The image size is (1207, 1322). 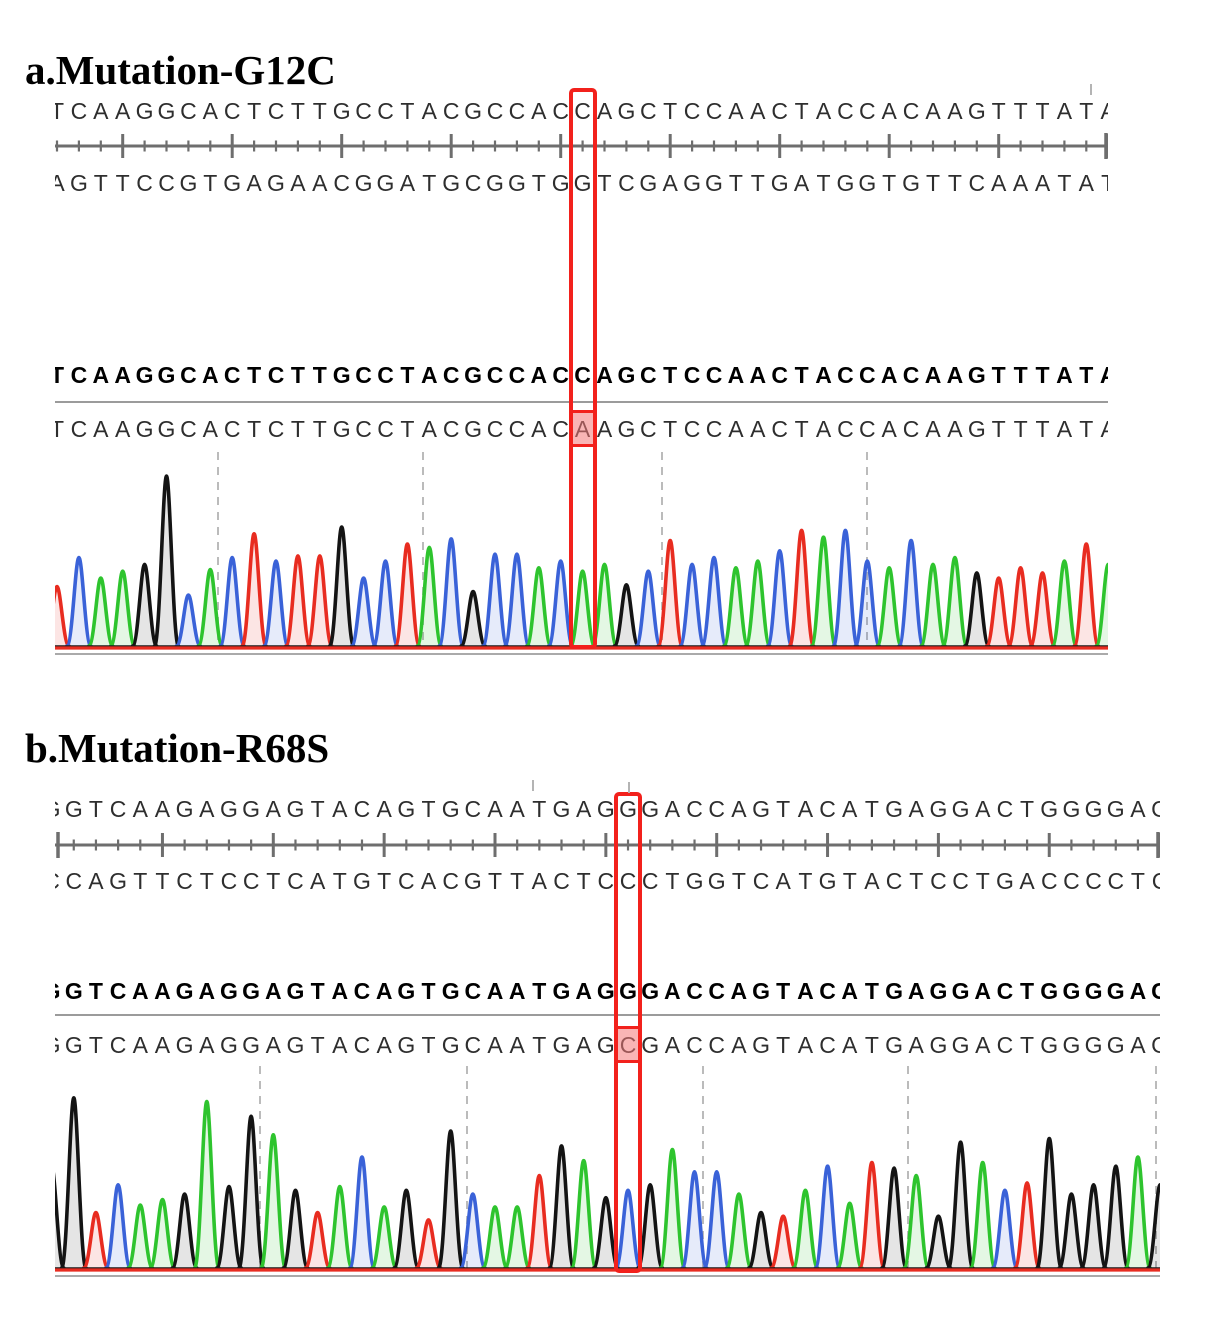 I want to click on separator-line, so click(x=581, y=402).